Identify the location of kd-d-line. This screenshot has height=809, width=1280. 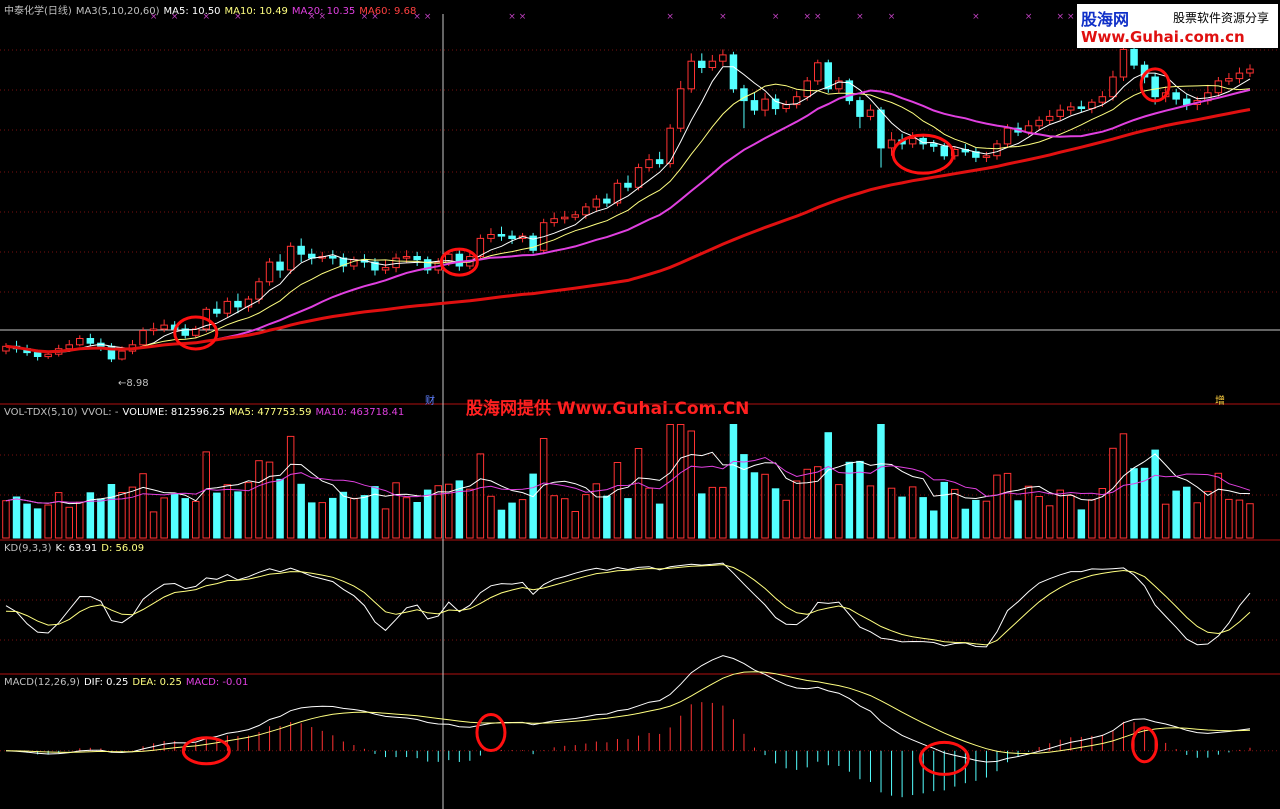
(628, 605).